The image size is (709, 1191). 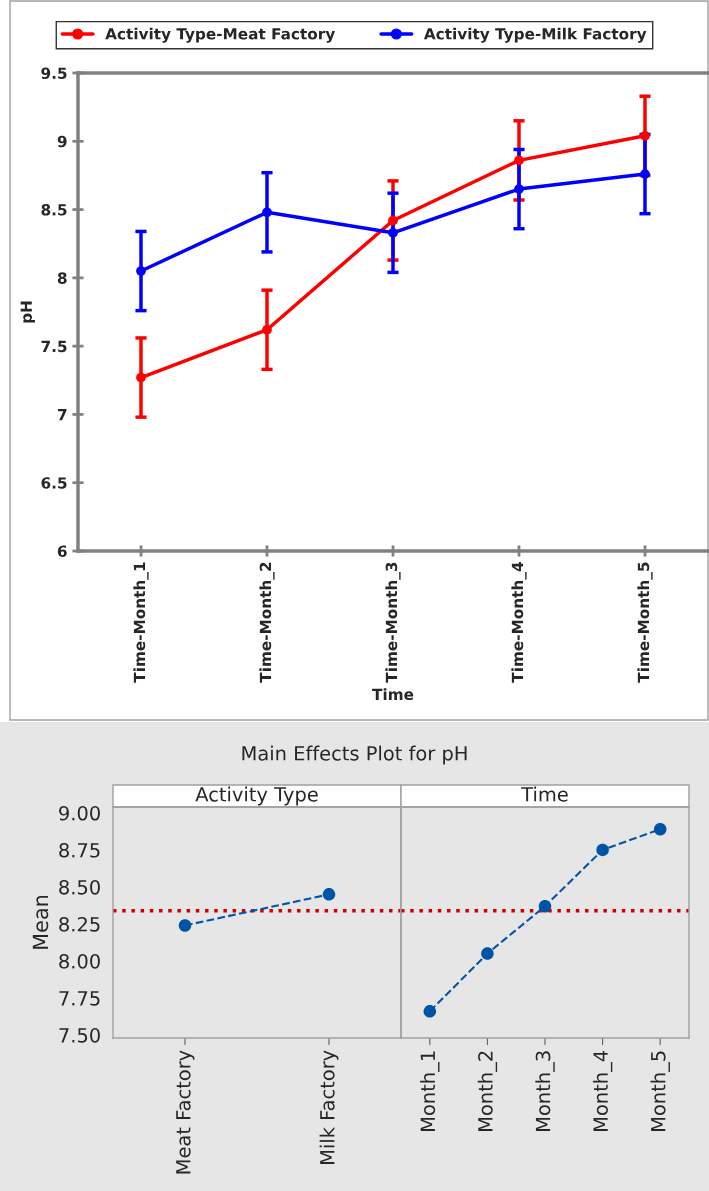 I want to click on y-tick-label: 7.75, so click(x=79, y=998).